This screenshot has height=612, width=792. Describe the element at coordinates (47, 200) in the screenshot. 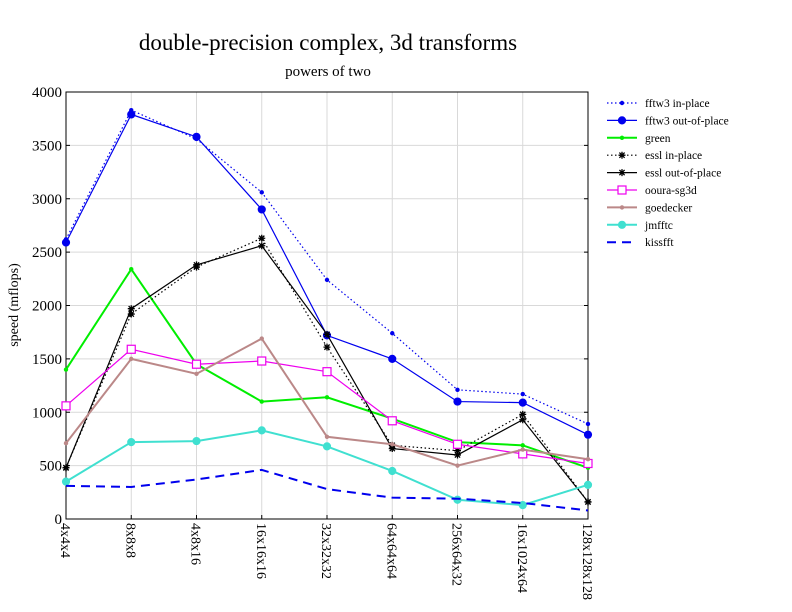

I see `y-tick-label: 3000` at that location.